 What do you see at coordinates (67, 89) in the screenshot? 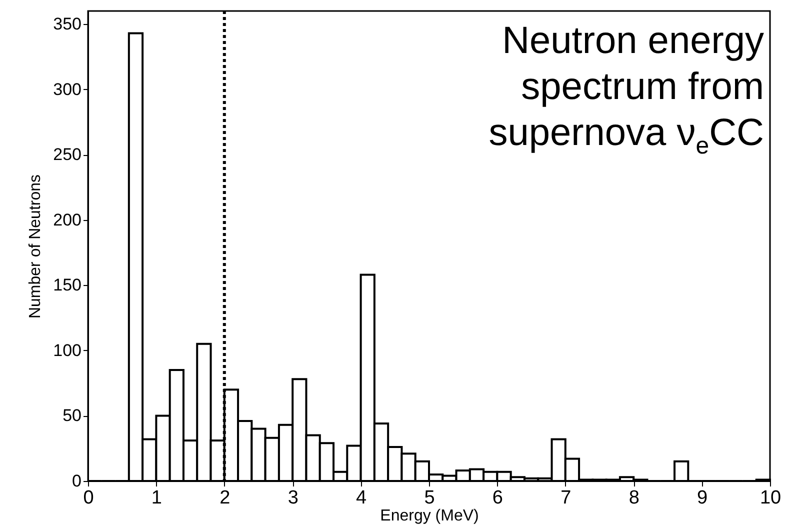
I see `y-tick-label: 300` at bounding box center [67, 89].